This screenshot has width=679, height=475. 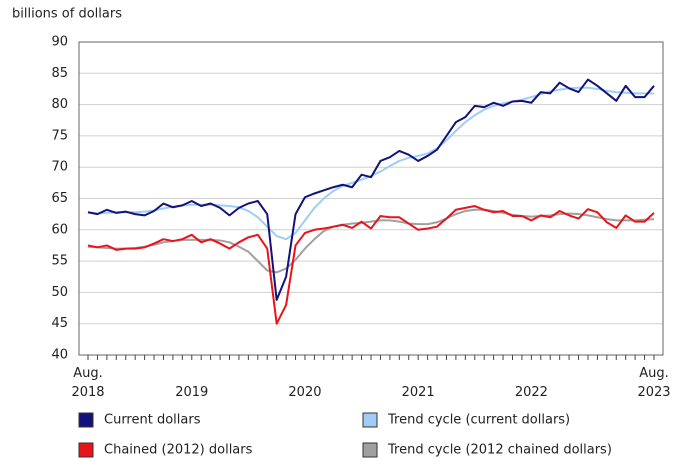 I want to click on x-tick-label: 2019, so click(x=192, y=392).